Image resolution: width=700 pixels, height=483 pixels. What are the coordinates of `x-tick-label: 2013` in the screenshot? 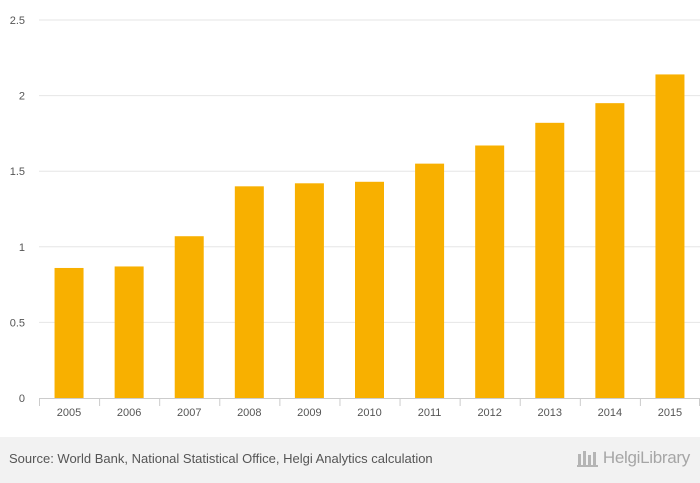 It's located at (550, 413).